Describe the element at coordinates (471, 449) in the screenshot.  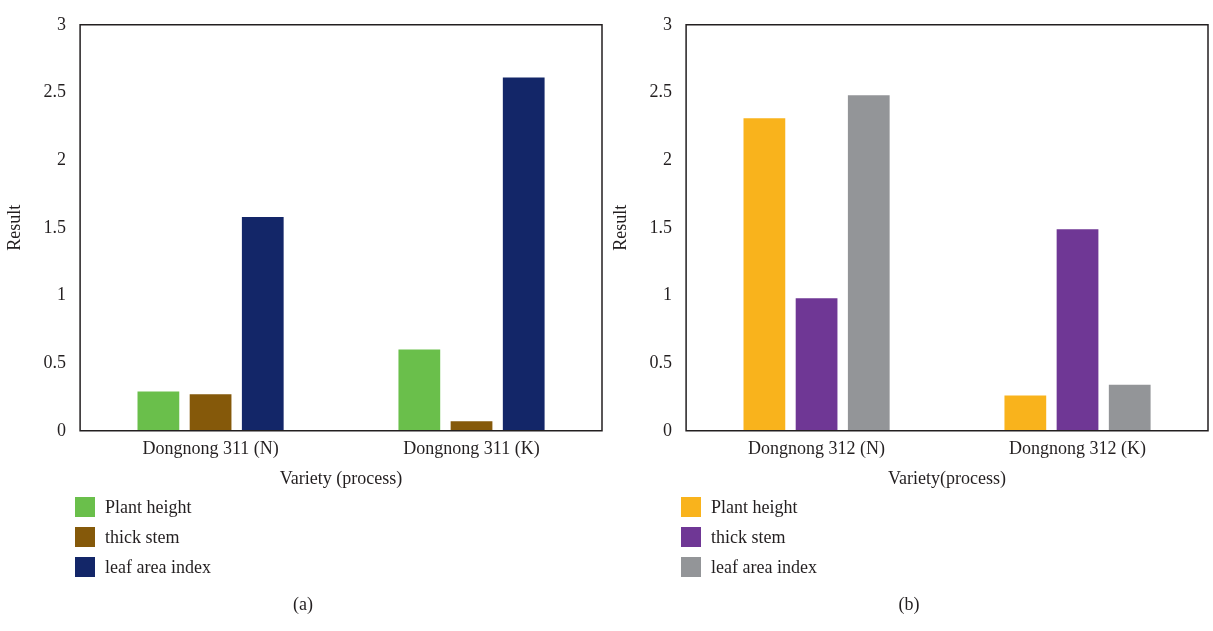
I see `x-tick-label: Dongnong 311 (K)` at that location.